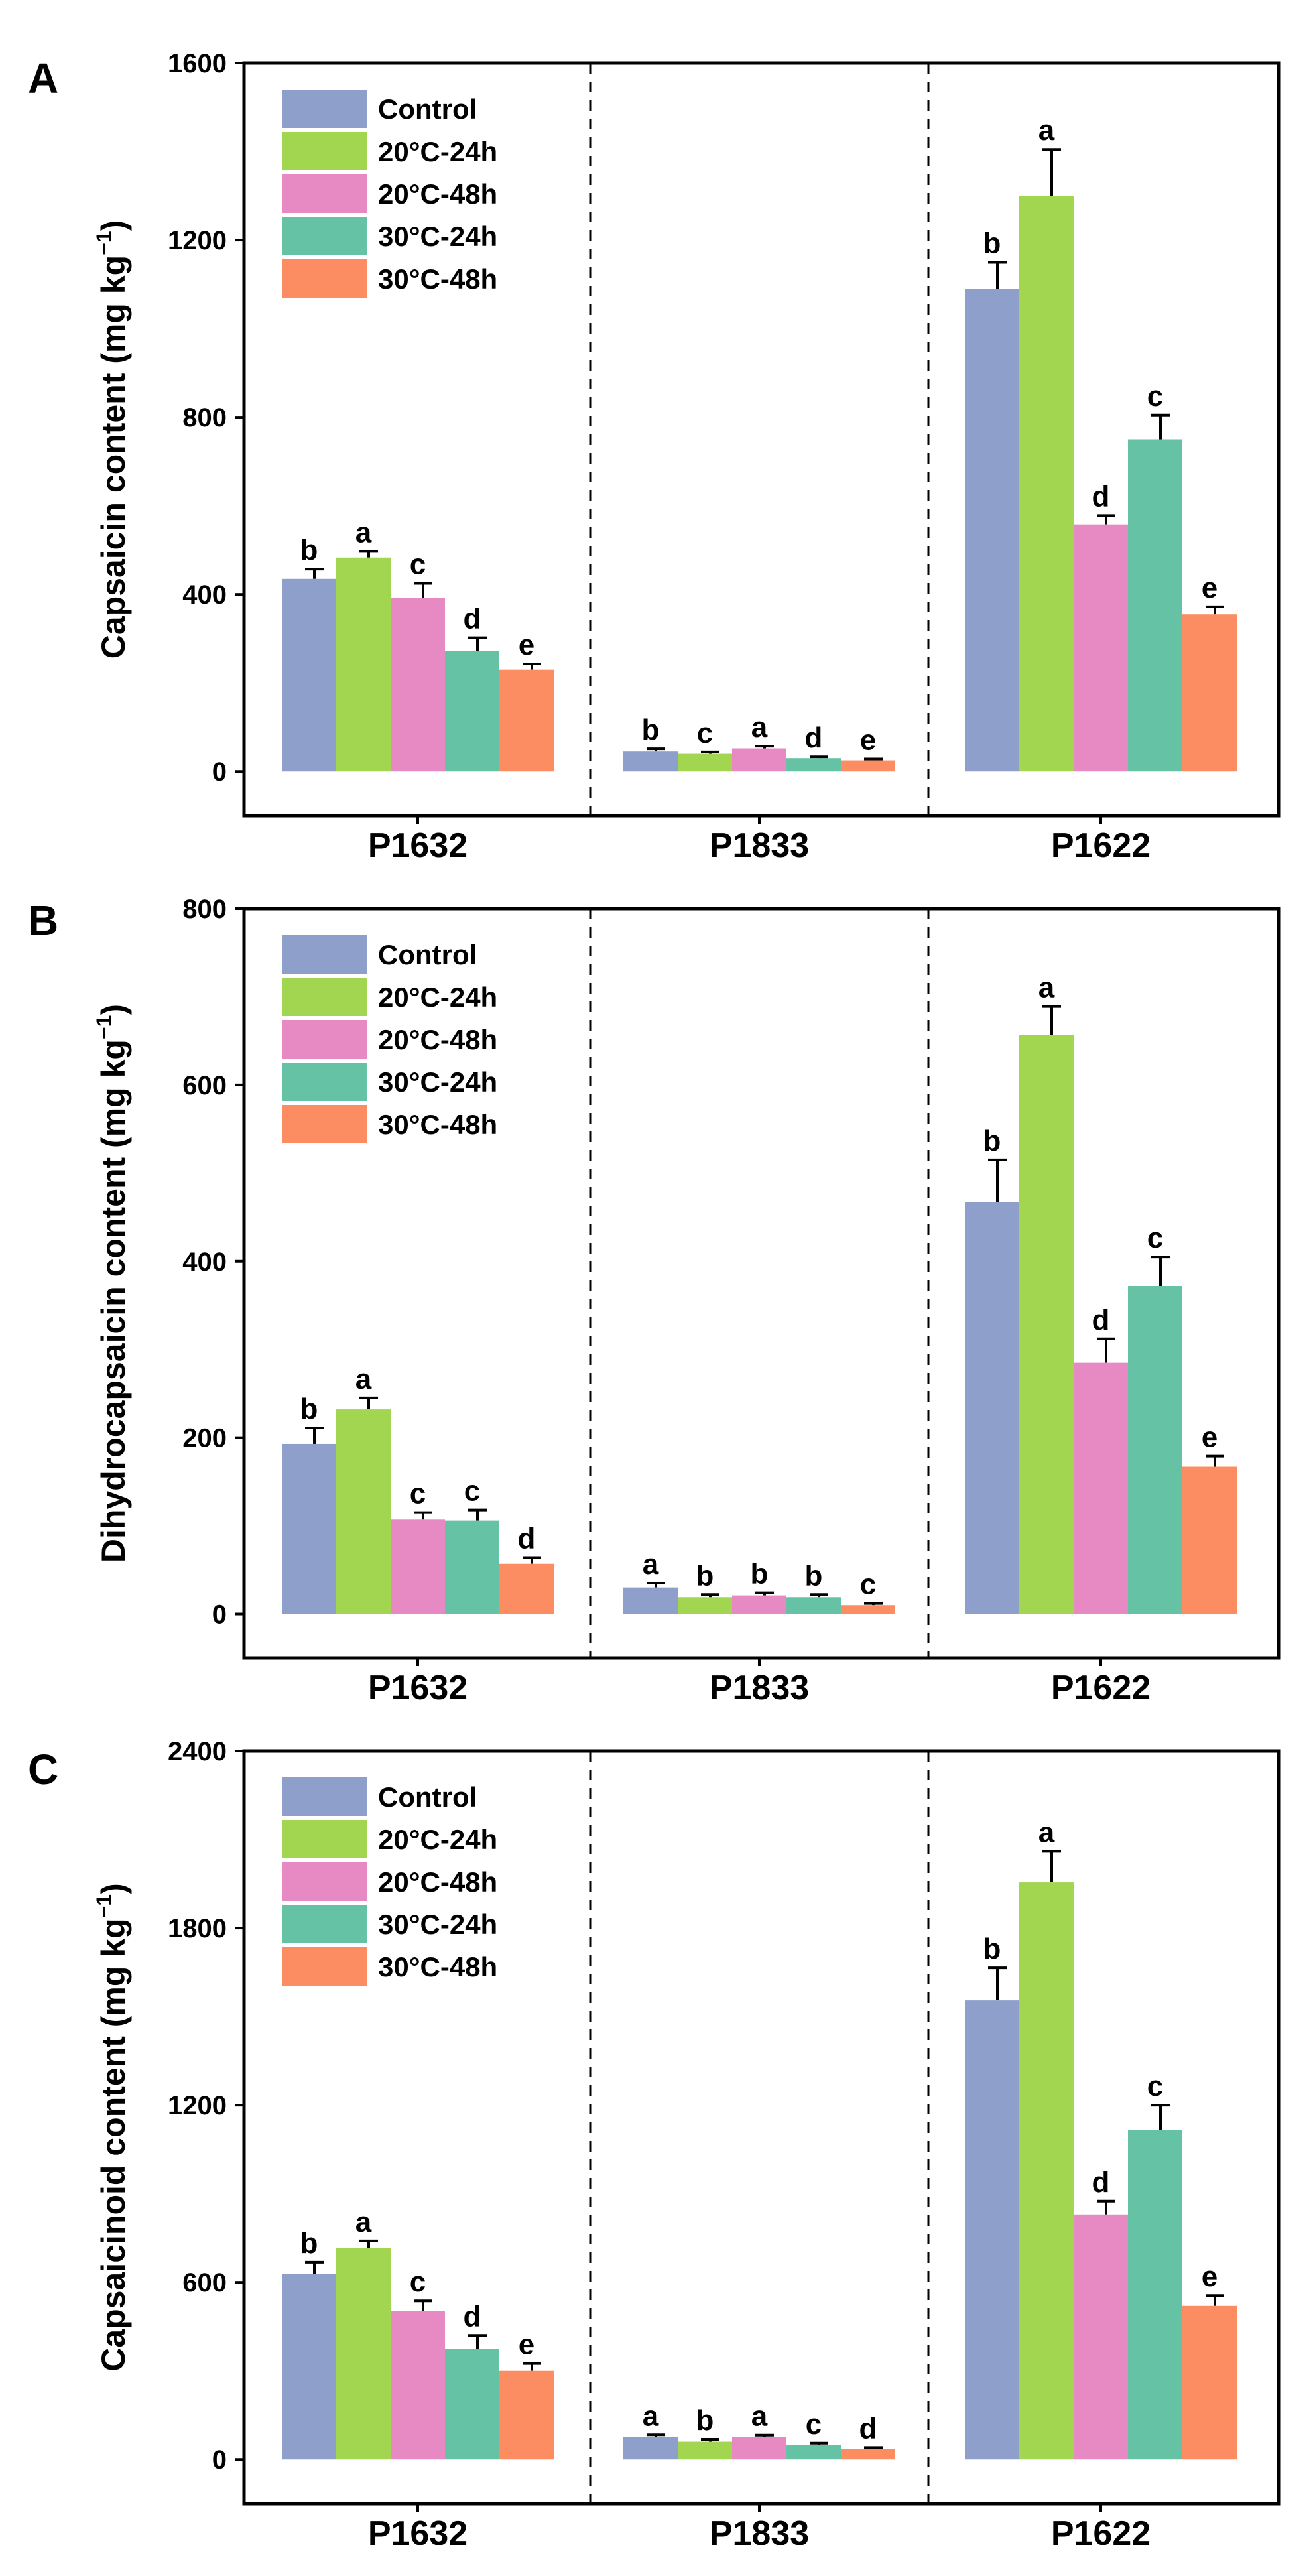 The width and height of the screenshot is (1313, 2576). Describe the element at coordinates (43, 921) in the screenshot. I see `panel-letter: B` at that location.